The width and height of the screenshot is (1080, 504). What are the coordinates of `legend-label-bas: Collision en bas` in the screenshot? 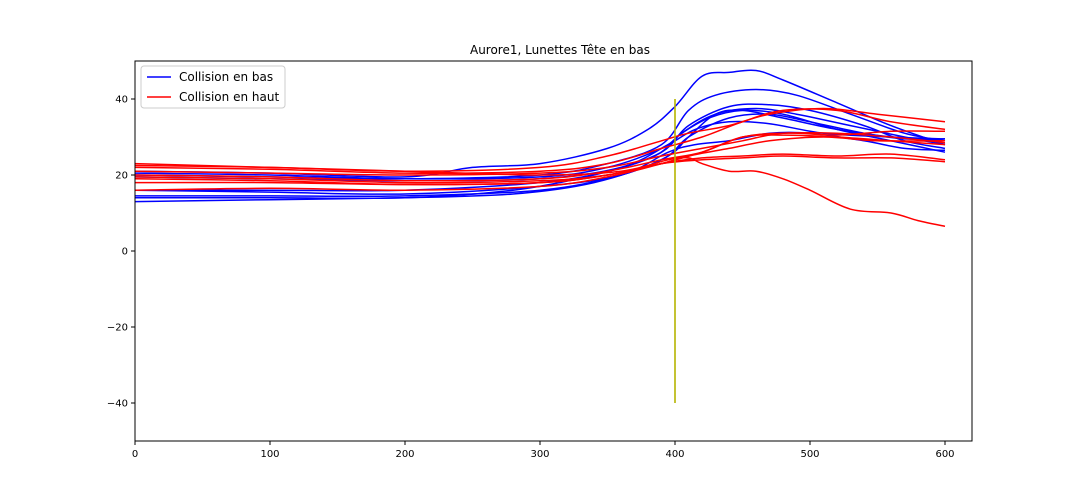 It's located at (226, 77).